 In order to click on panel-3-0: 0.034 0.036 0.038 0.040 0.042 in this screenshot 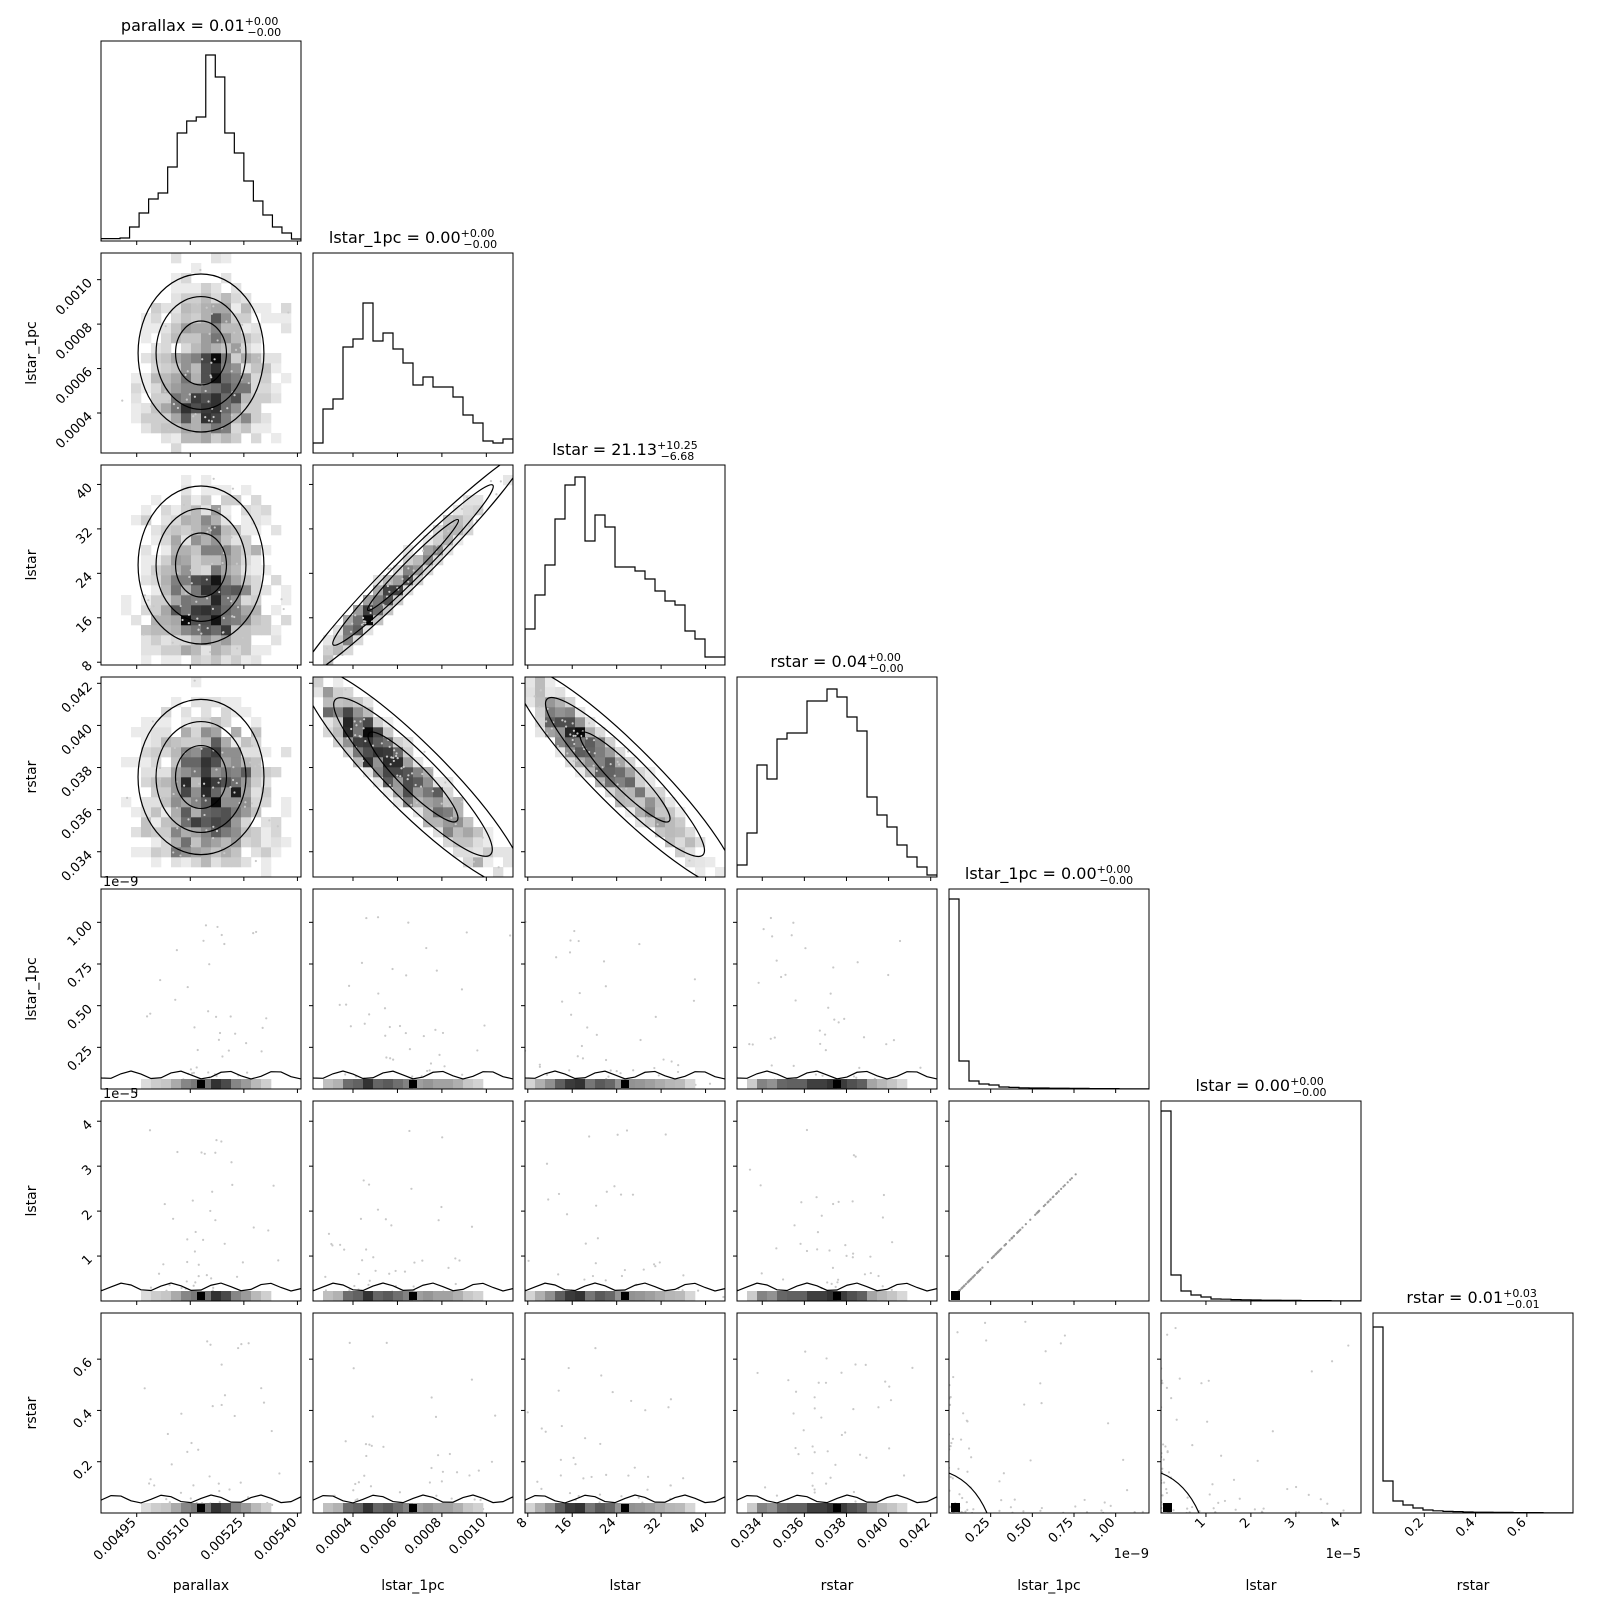, I will do `click(180, 780)`.